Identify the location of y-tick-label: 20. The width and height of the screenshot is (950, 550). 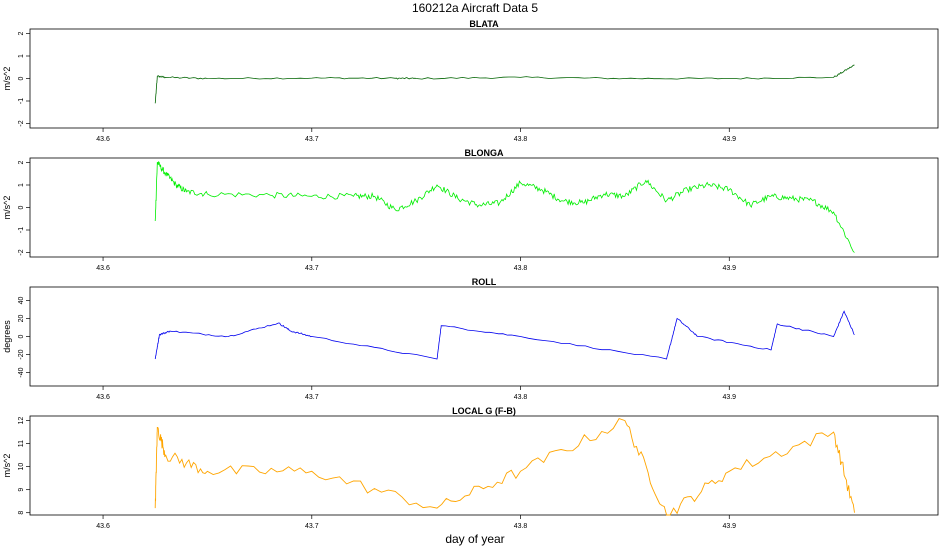
(21, 319).